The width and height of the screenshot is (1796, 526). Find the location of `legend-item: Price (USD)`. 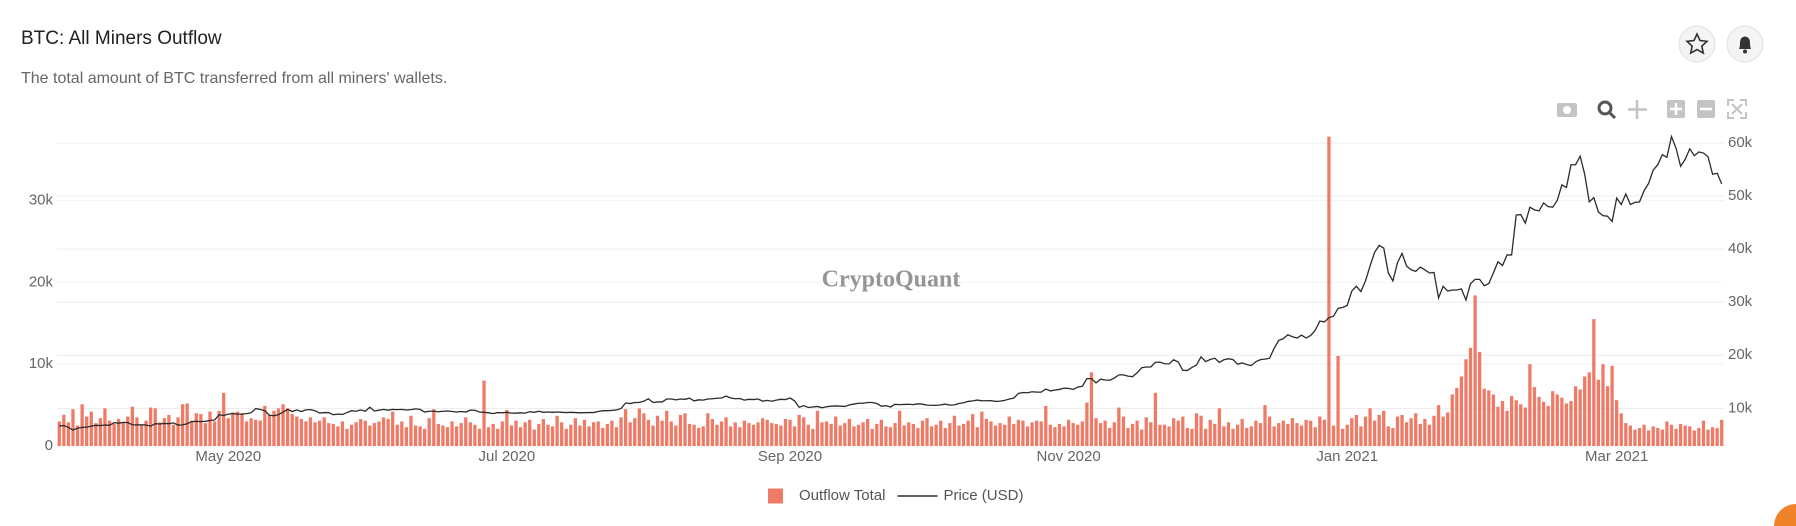

legend-item: Price (USD) is located at coordinates (960, 495).